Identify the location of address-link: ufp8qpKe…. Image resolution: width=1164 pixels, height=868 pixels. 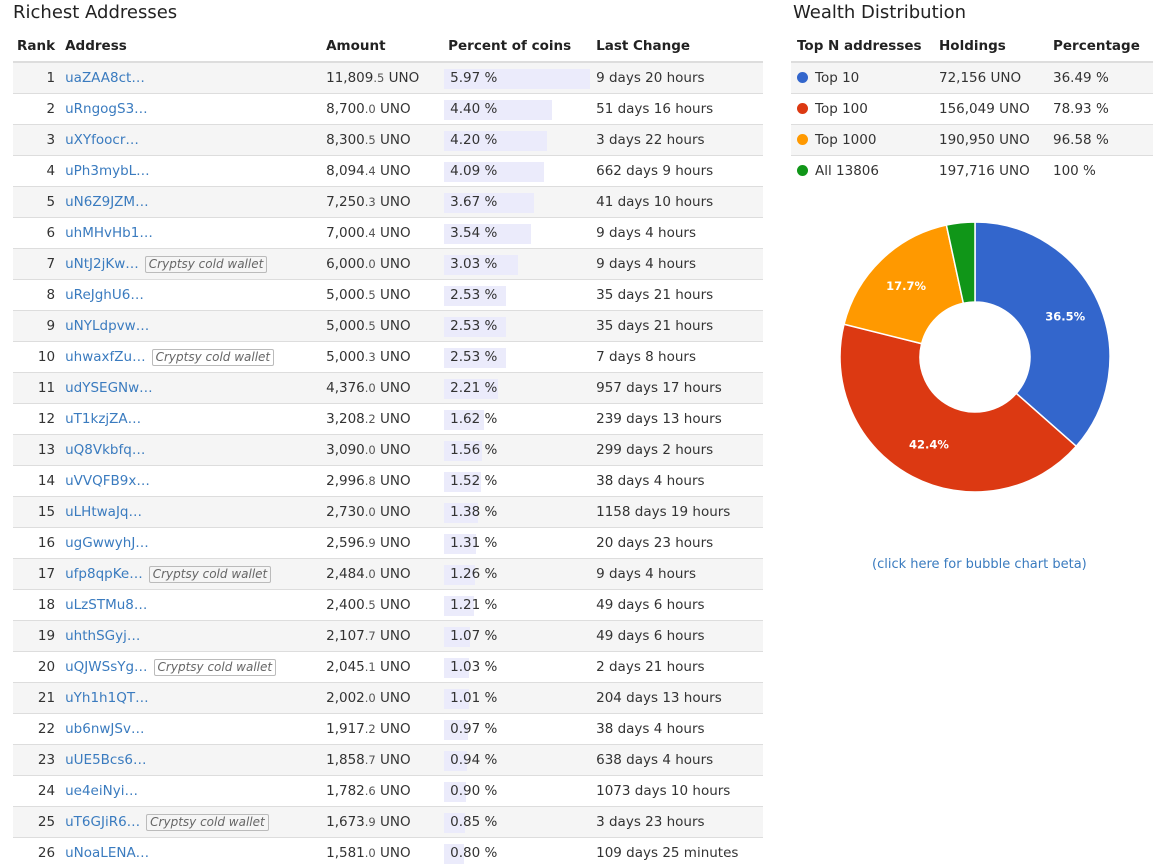
(104, 574).